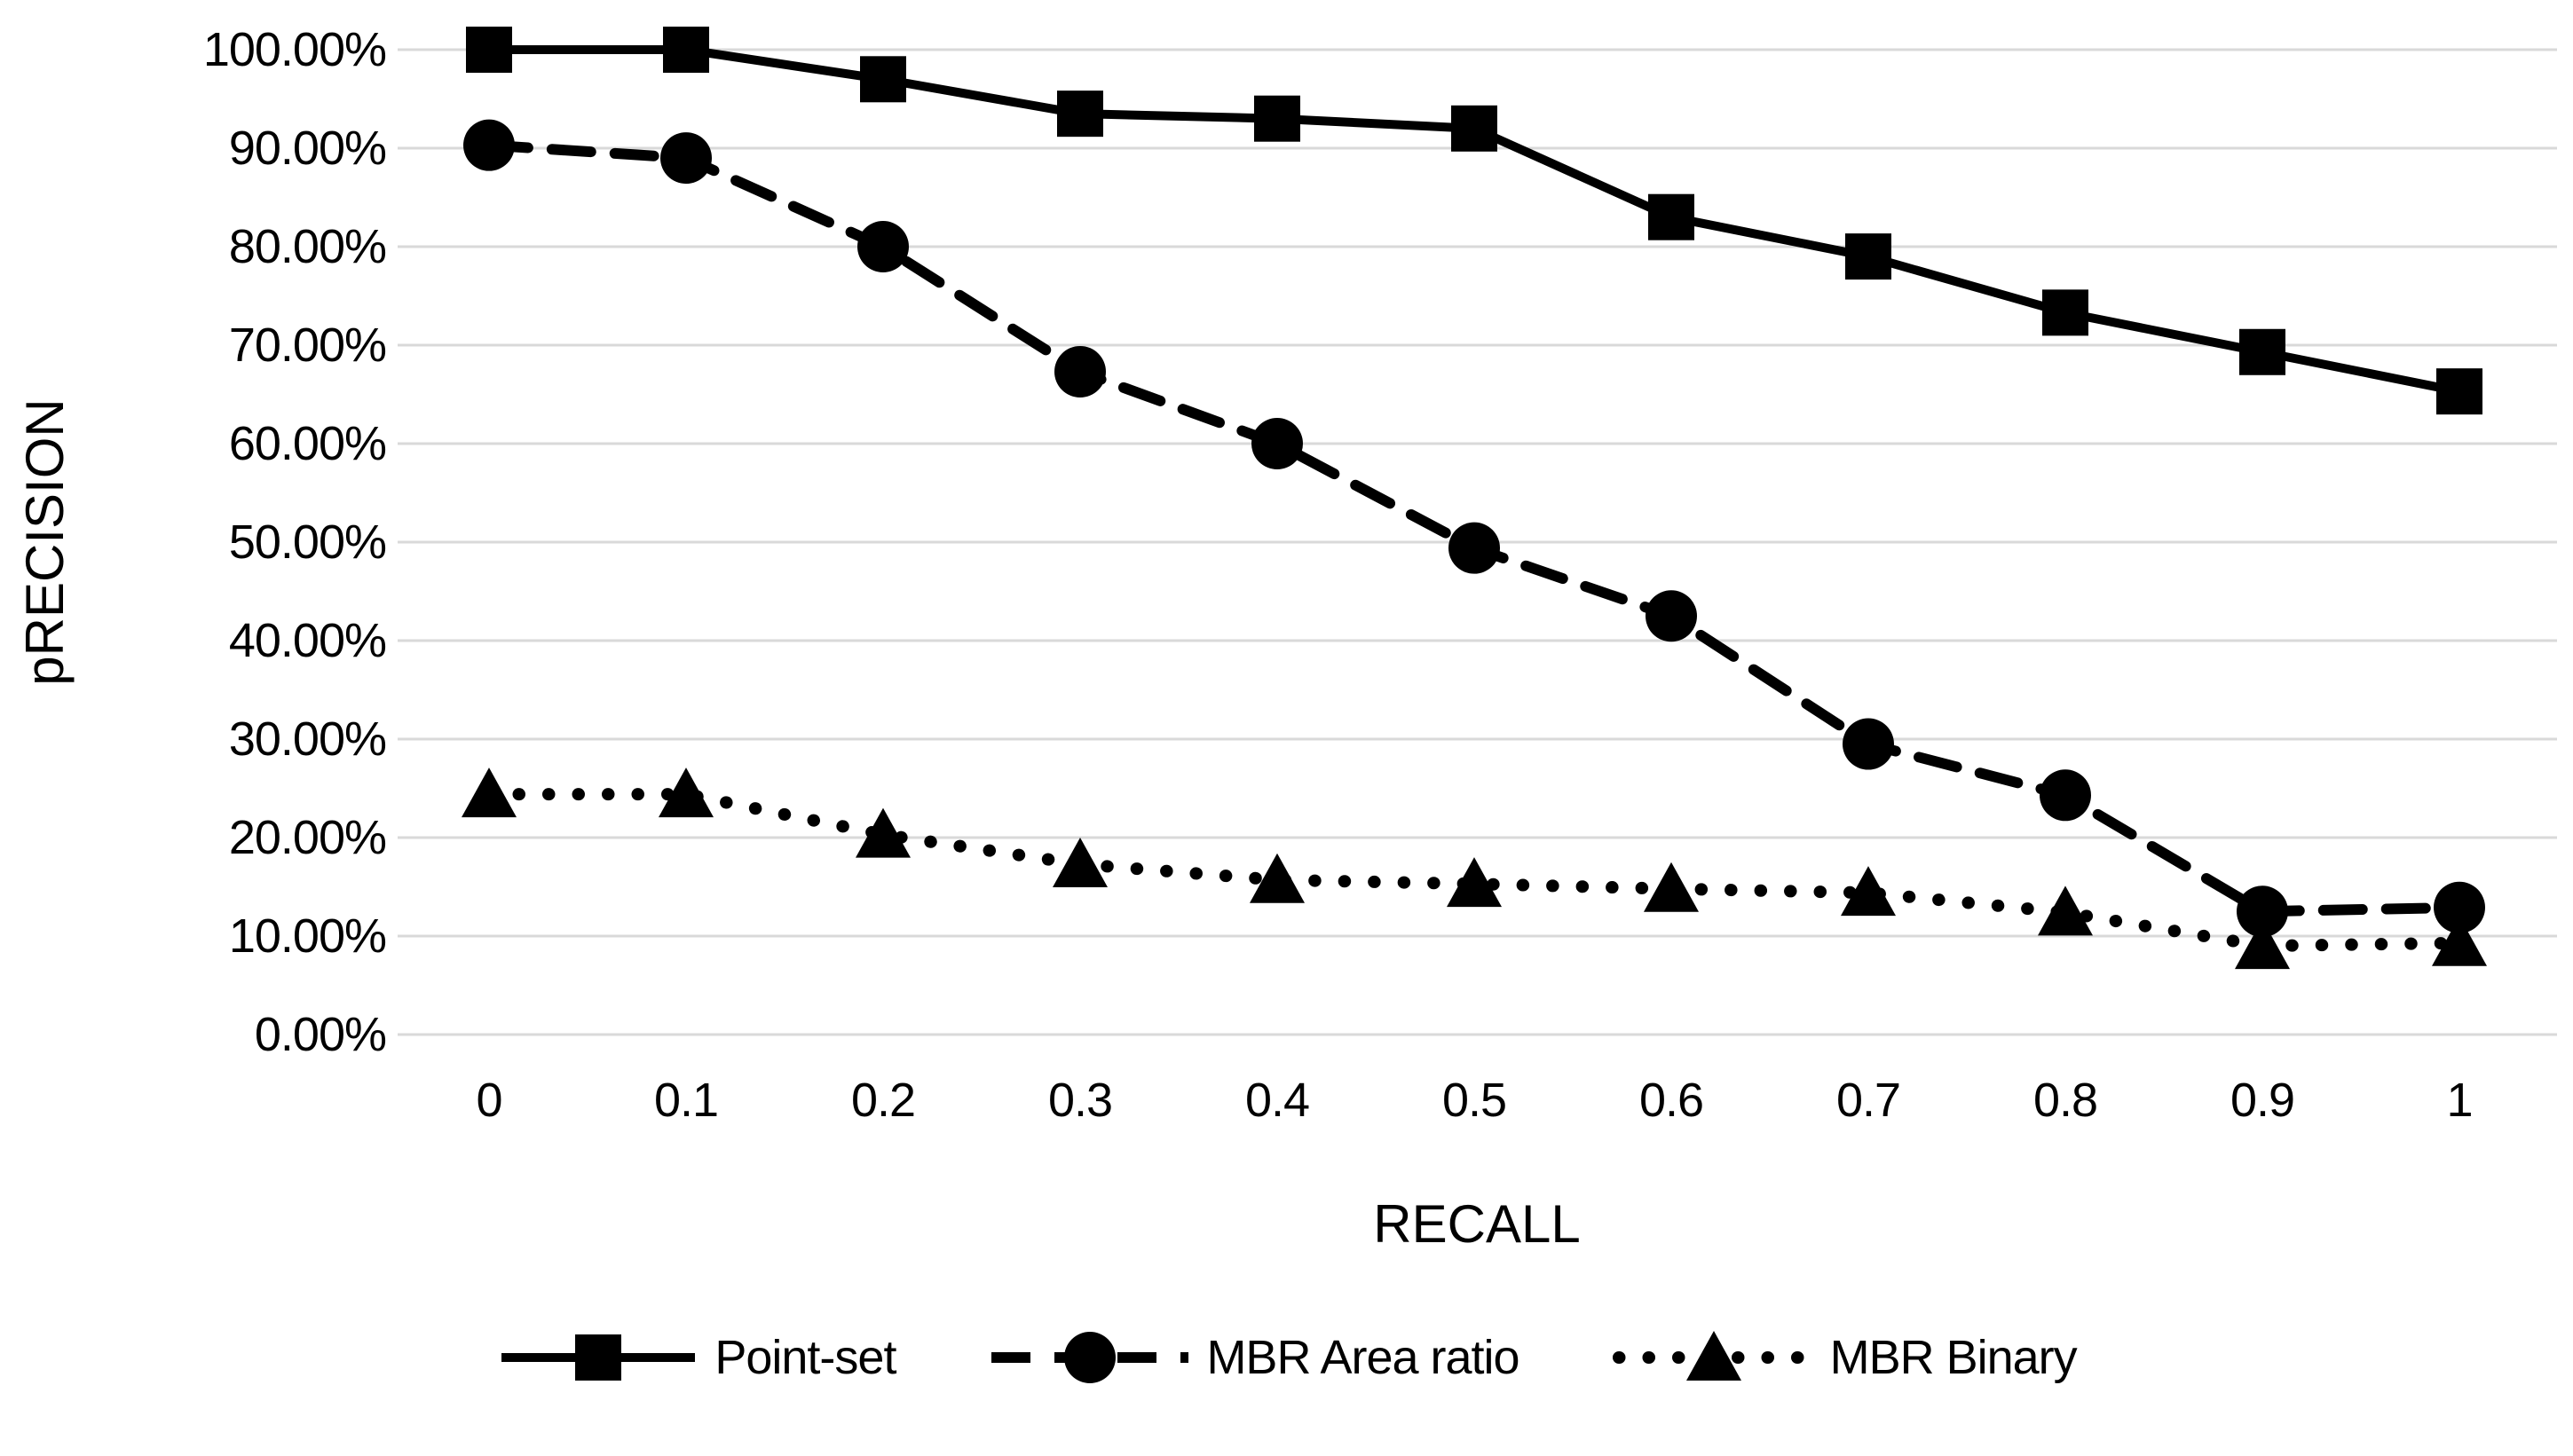 This screenshot has width=2573, height=1456. Describe the element at coordinates (1713, 1356) in the screenshot. I see `legend-swatch-dotted-triangle` at that location.